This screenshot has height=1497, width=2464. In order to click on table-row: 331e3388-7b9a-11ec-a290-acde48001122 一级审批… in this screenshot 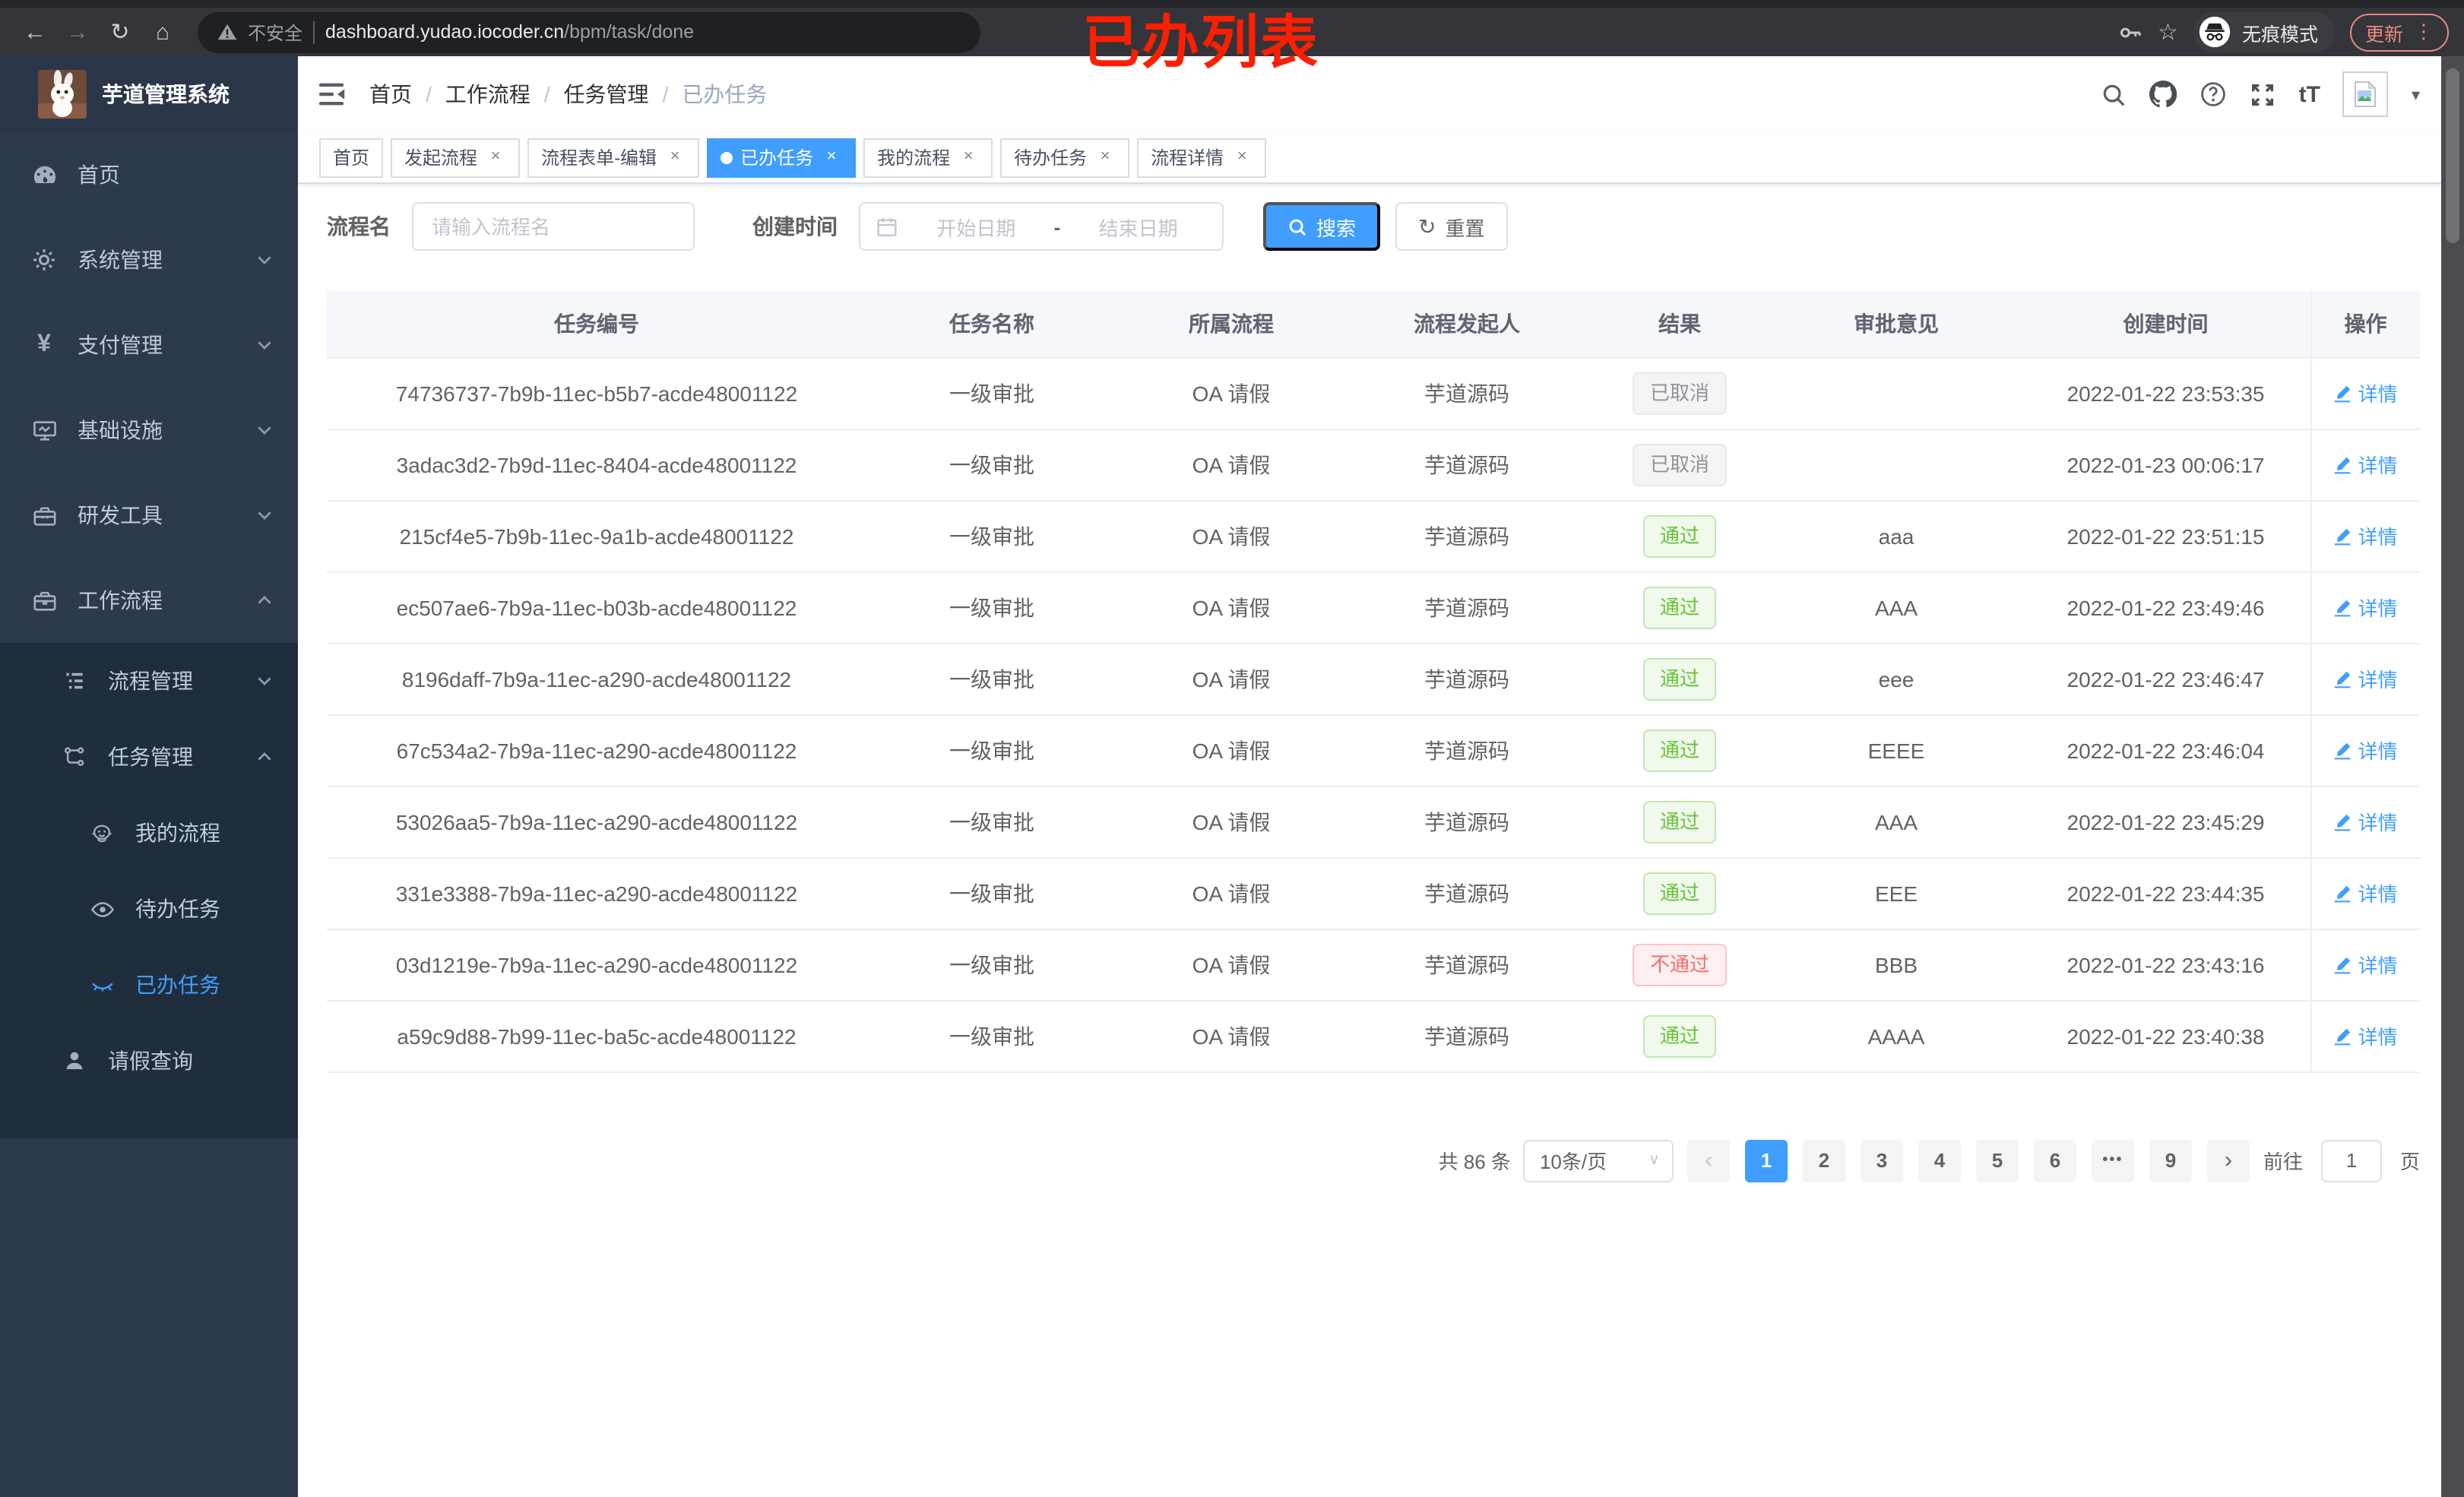, I will do `click(1373, 893)`.